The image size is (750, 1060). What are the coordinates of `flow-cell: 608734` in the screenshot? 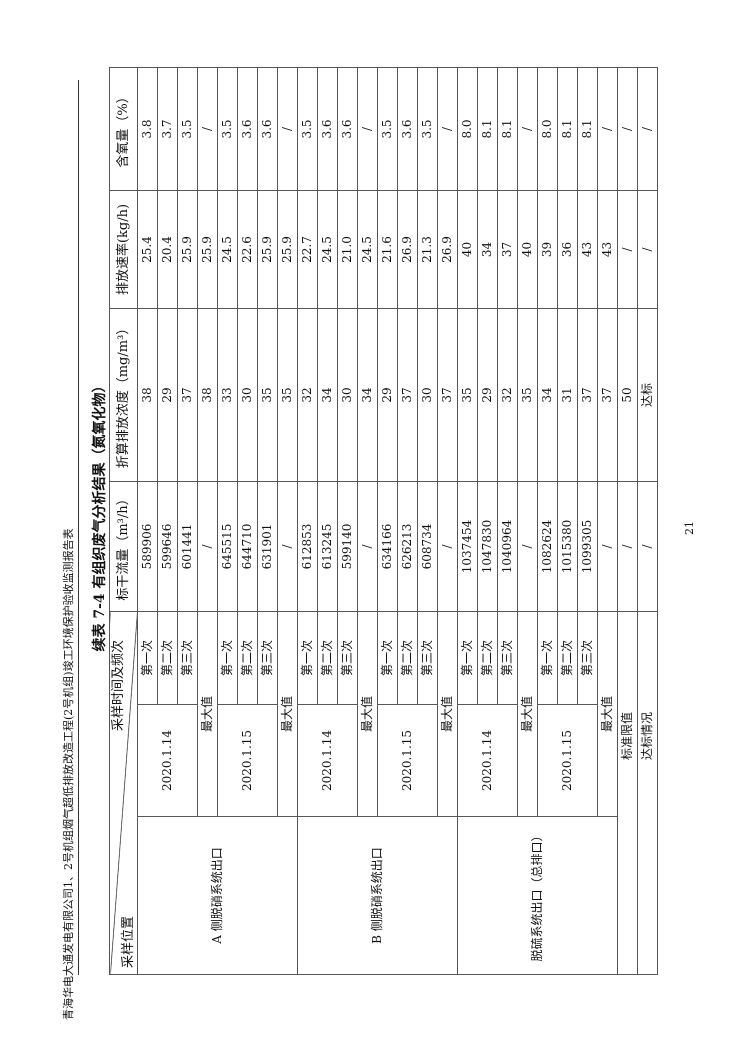 It's located at (427, 546).